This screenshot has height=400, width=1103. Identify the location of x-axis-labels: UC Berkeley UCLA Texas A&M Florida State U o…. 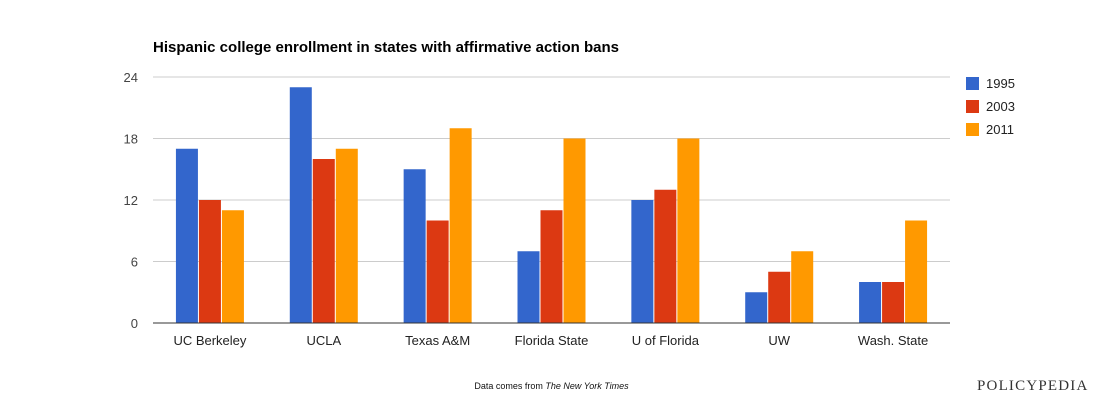
(550, 340).